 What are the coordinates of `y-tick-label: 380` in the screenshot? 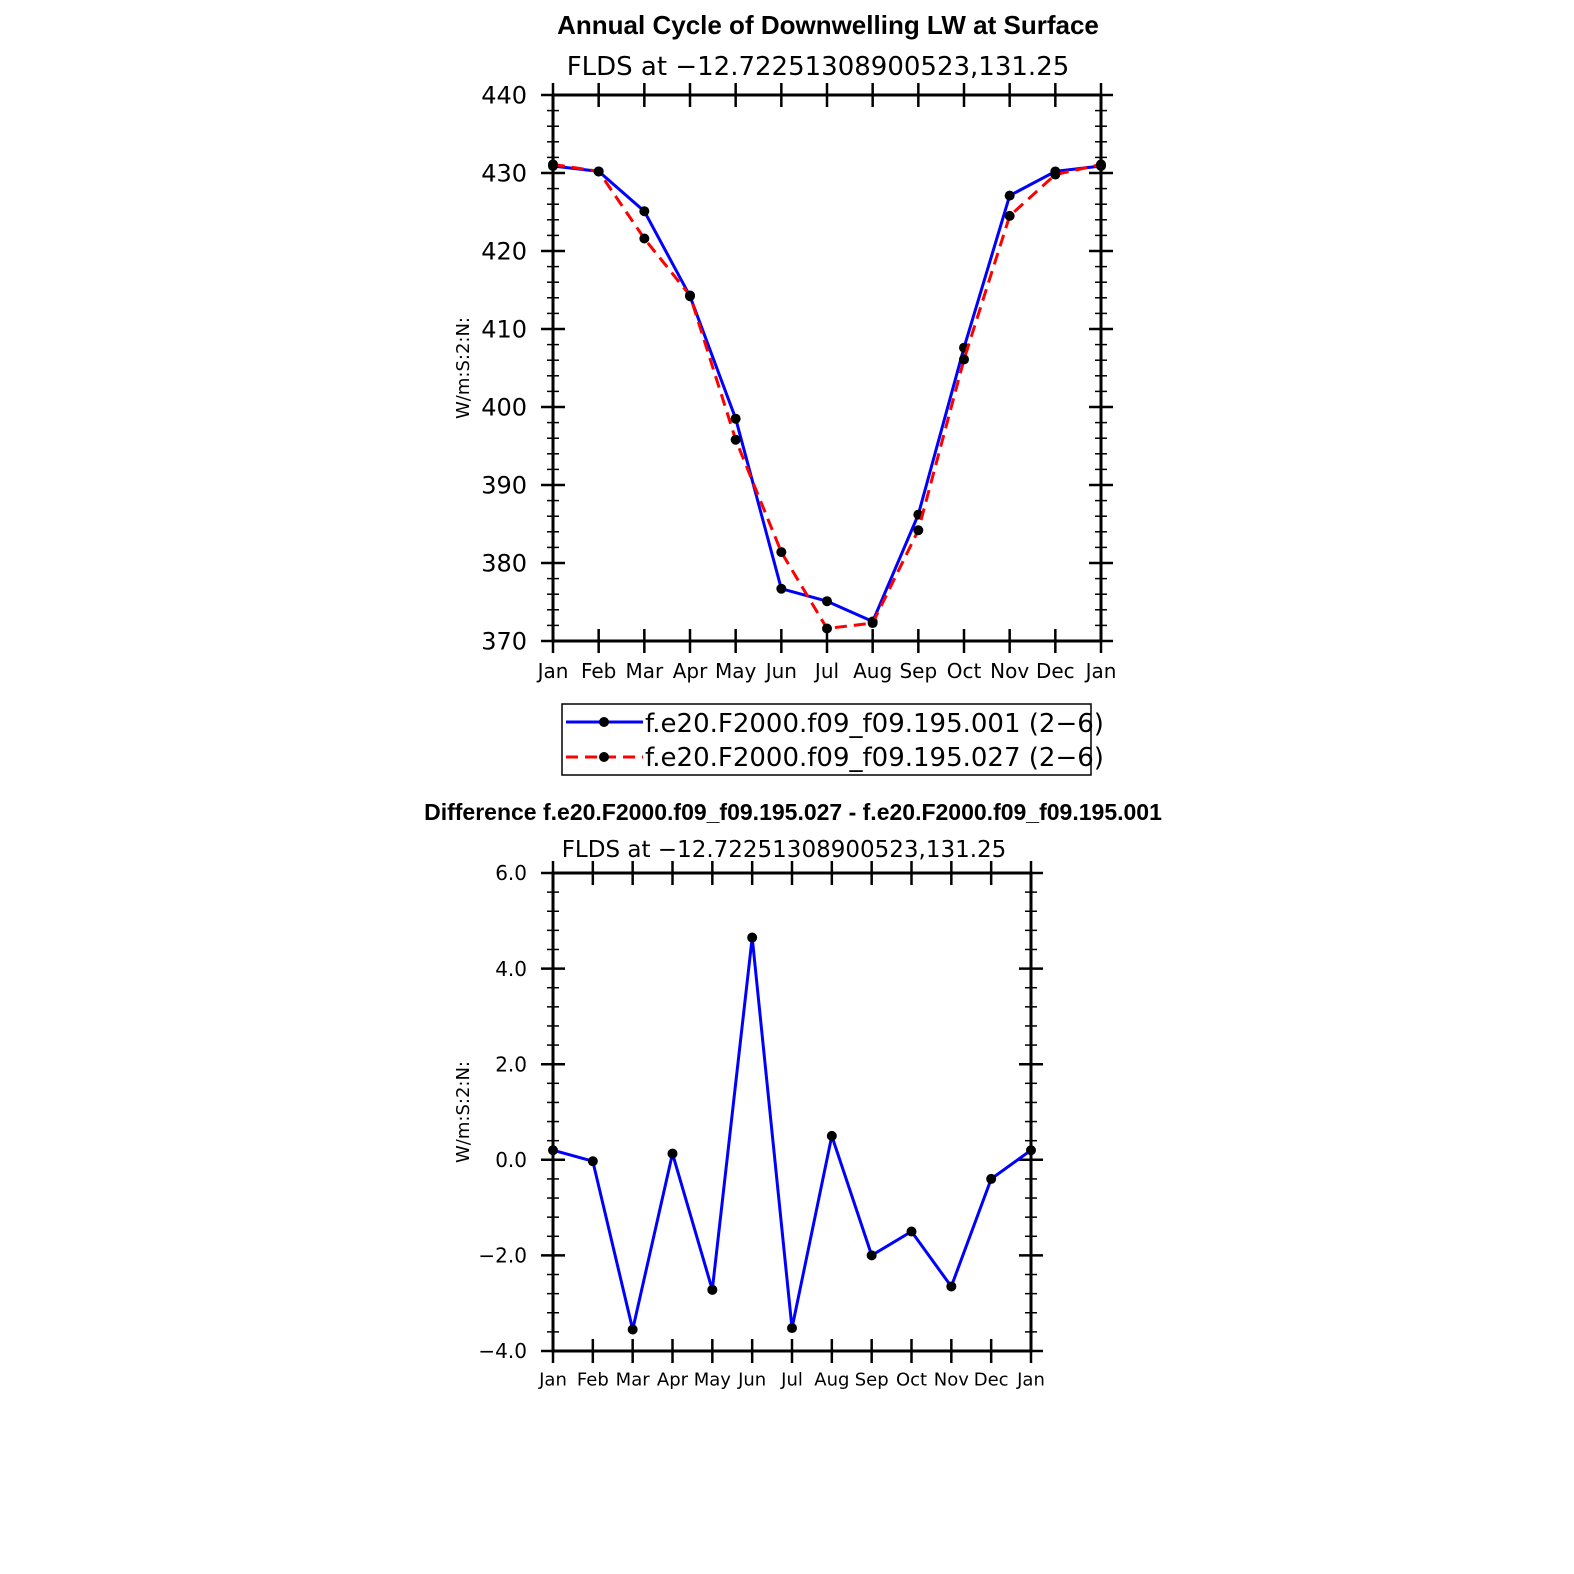 It's located at (504, 564).